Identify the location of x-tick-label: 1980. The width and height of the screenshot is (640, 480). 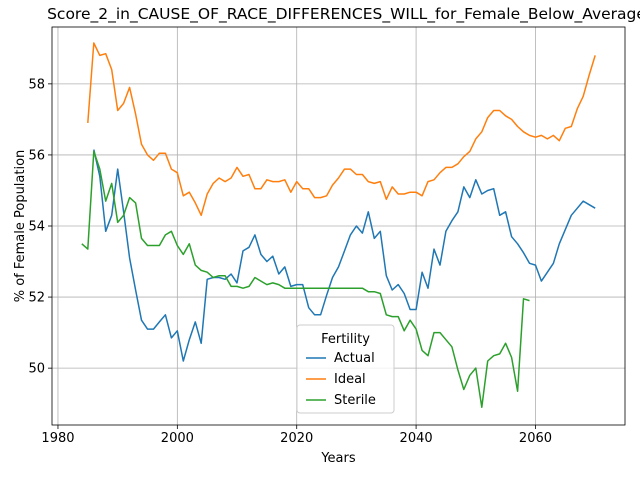
(57, 438).